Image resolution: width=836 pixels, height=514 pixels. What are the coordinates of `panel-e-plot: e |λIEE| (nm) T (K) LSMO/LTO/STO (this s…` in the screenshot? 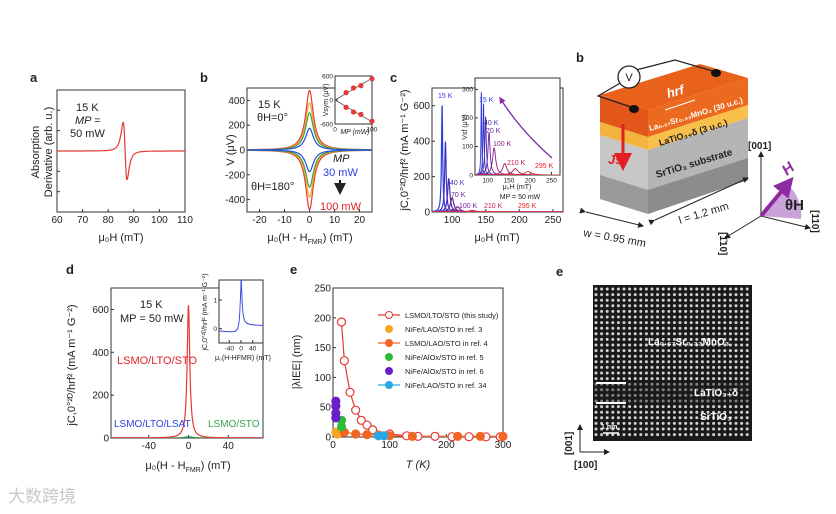 It's located at (394, 366).